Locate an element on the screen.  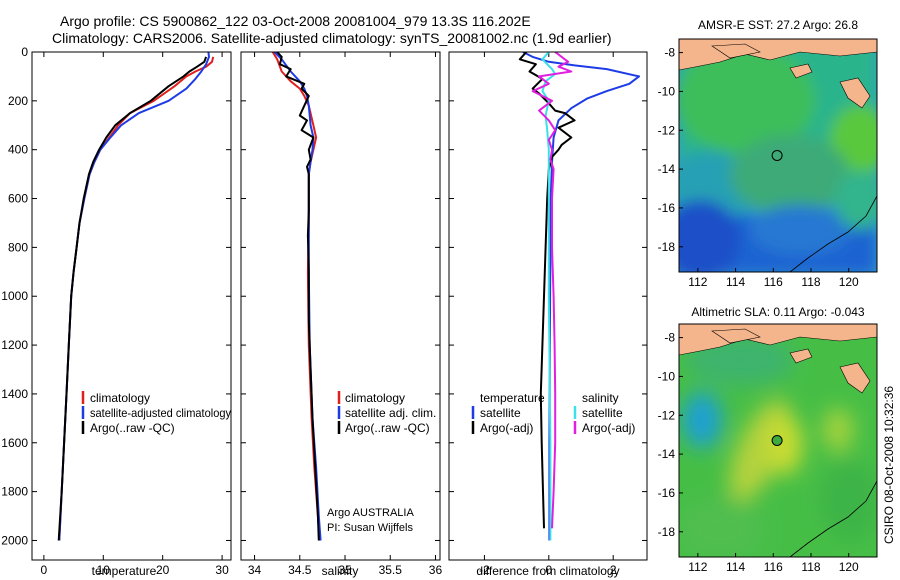
difference-legend-temperature-title: temperature is located at coordinates (512, 398).